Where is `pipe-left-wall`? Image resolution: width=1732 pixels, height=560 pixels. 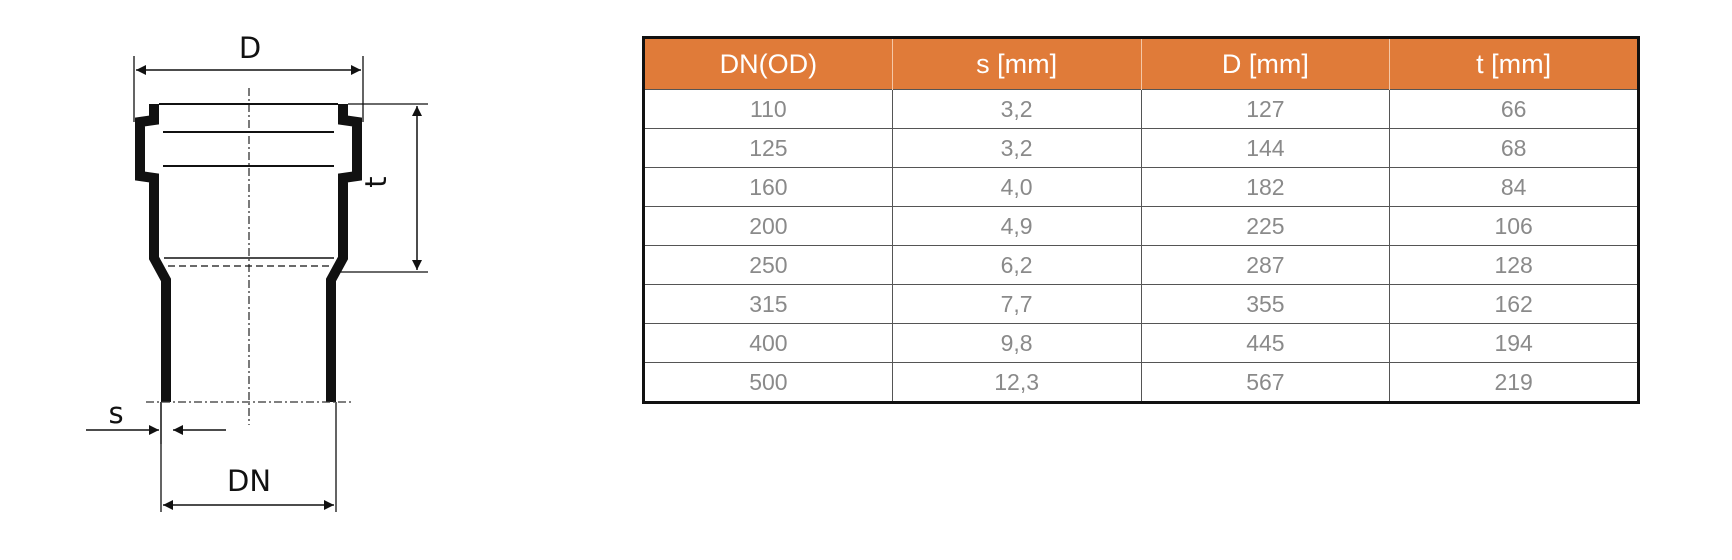
pipe-left-wall is located at coordinates (153, 253).